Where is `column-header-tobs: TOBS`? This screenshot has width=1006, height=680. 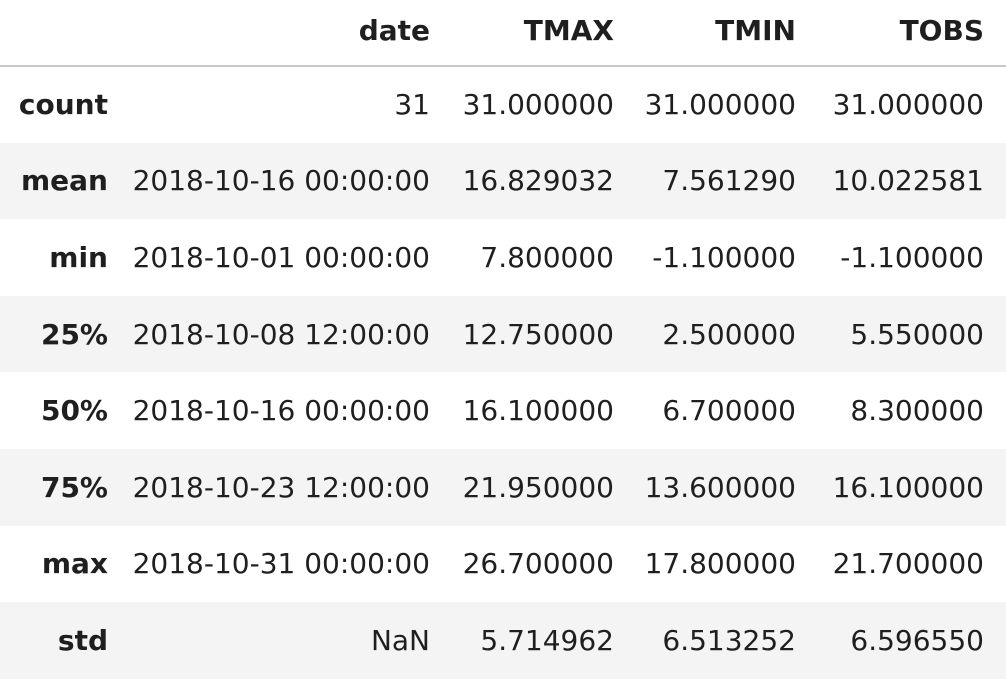 column-header-tobs: TOBS is located at coordinates (912, 33).